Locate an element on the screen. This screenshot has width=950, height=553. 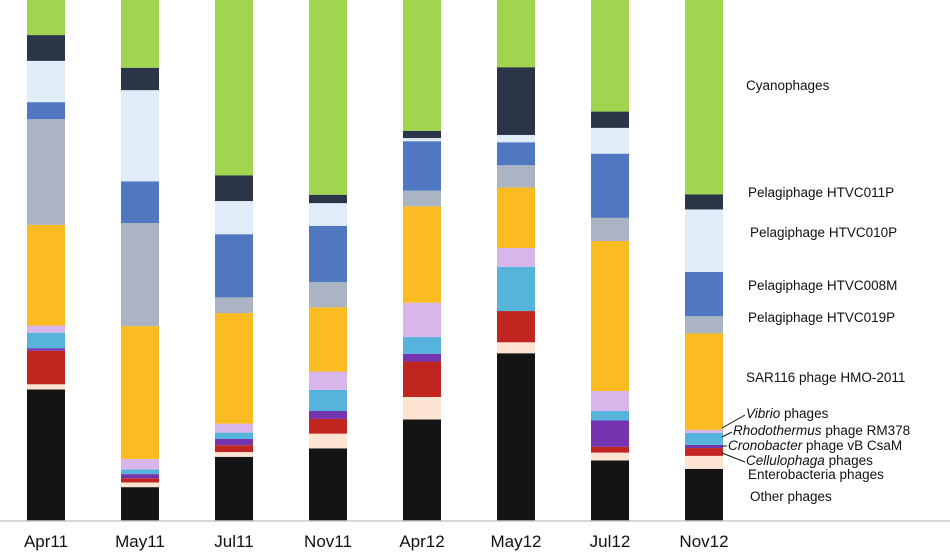
bar-segment-apr12-pelagiphage-htvc011p is located at coordinates (422, 134).